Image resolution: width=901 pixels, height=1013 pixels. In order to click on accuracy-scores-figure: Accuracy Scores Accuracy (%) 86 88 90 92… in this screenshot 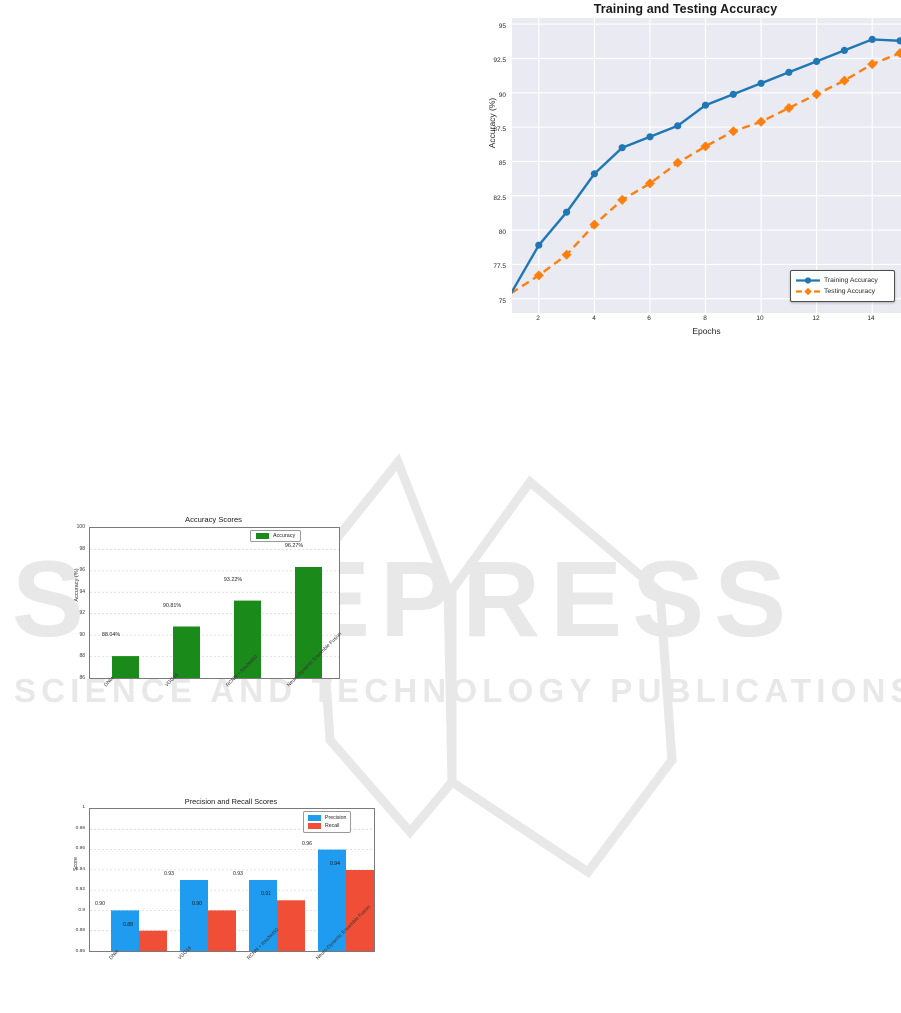, I will do `click(204, 624)`.